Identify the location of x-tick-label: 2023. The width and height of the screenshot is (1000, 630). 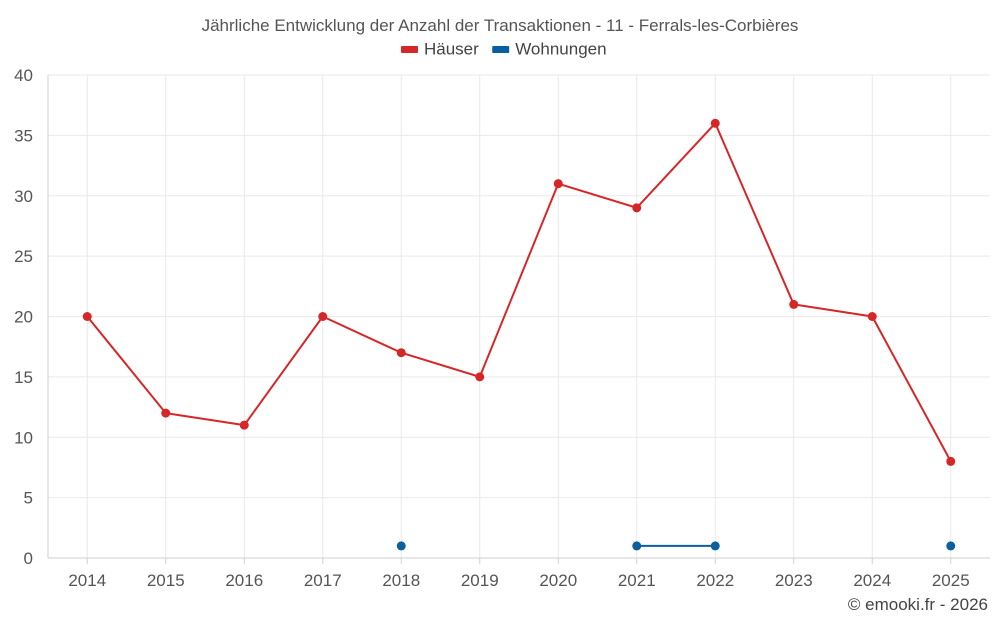
(794, 580).